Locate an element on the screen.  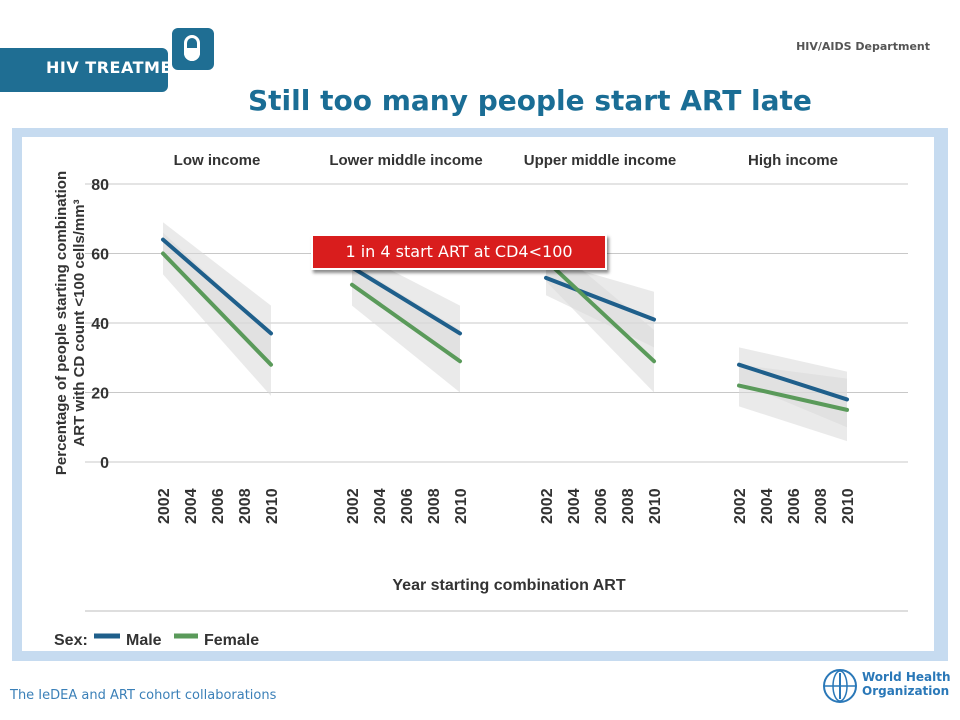
y-tick-label: 40 is located at coordinates (100, 324).